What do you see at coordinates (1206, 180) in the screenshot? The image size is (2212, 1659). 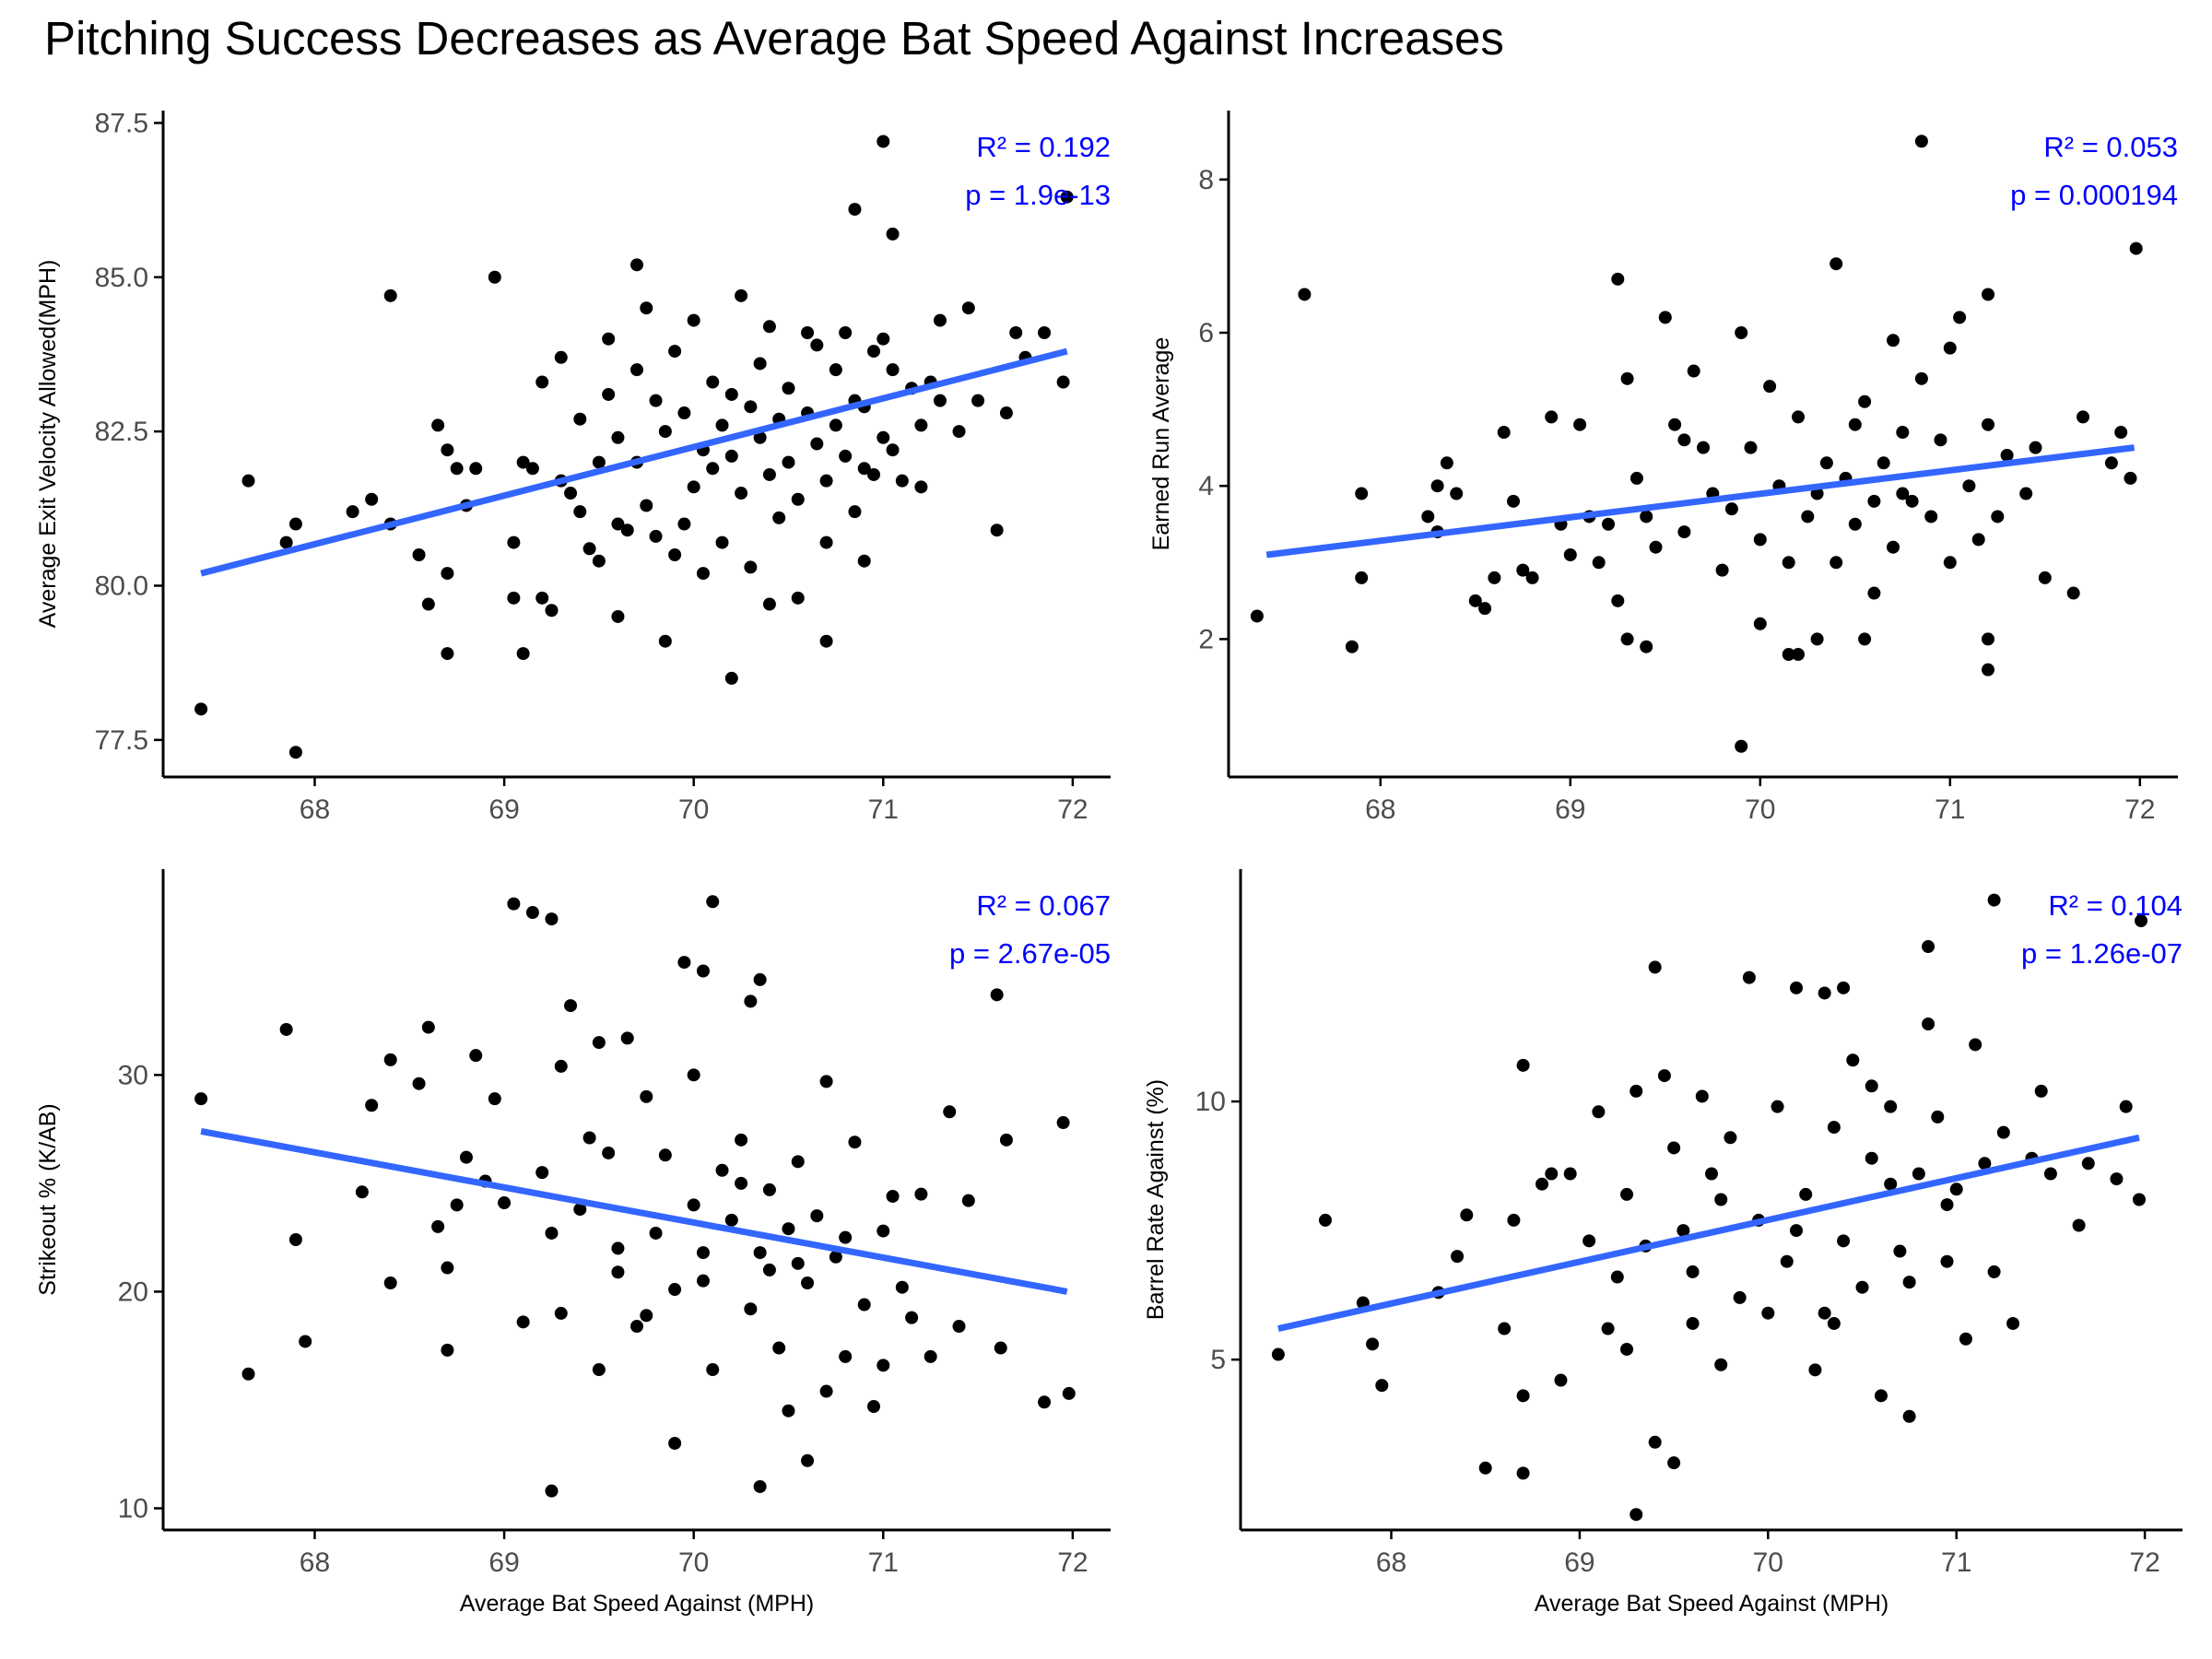 I see `y-tick-label: 8` at bounding box center [1206, 180].